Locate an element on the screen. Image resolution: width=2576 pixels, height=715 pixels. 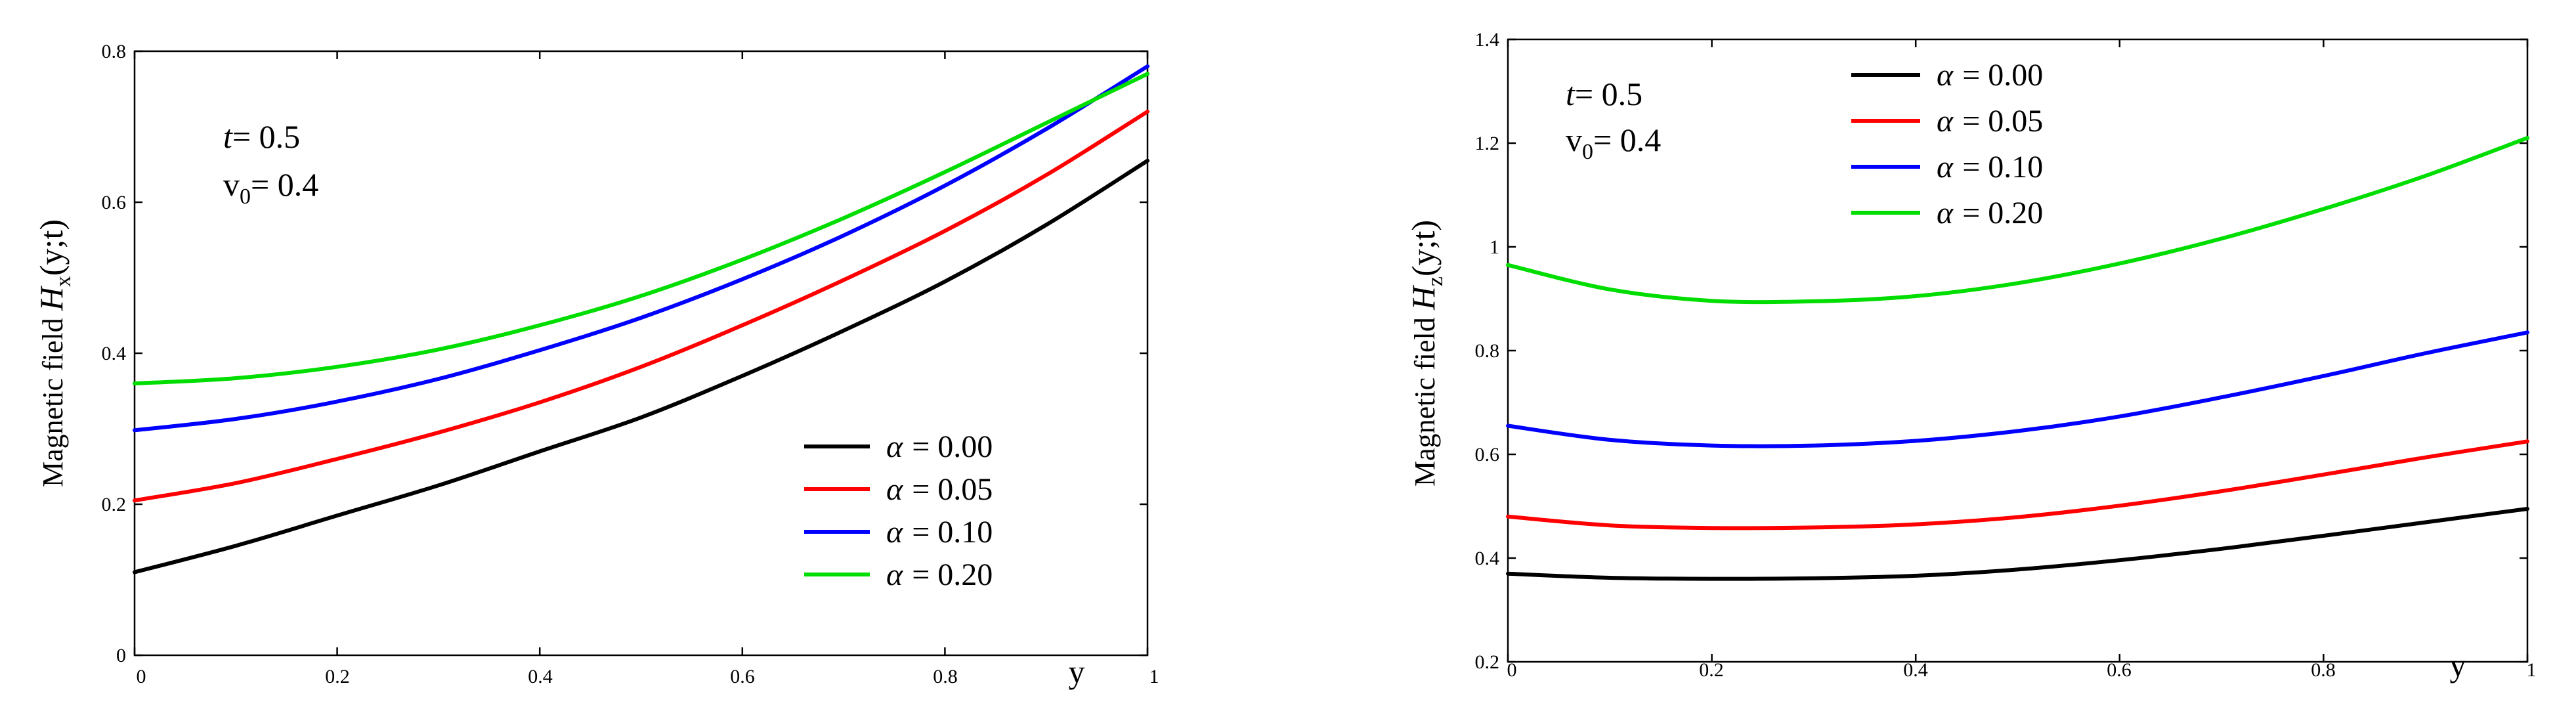
annotation-v0-hz: v0= 0.4 is located at coordinates (1613, 142).